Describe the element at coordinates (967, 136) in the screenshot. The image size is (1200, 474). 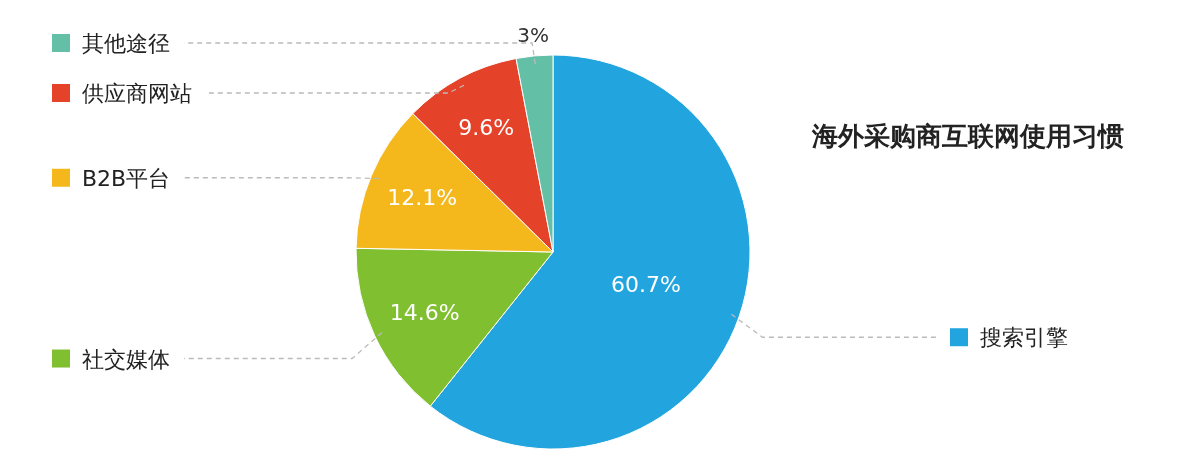
I see `text: 海外采购商互联网使用习惯` at that location.